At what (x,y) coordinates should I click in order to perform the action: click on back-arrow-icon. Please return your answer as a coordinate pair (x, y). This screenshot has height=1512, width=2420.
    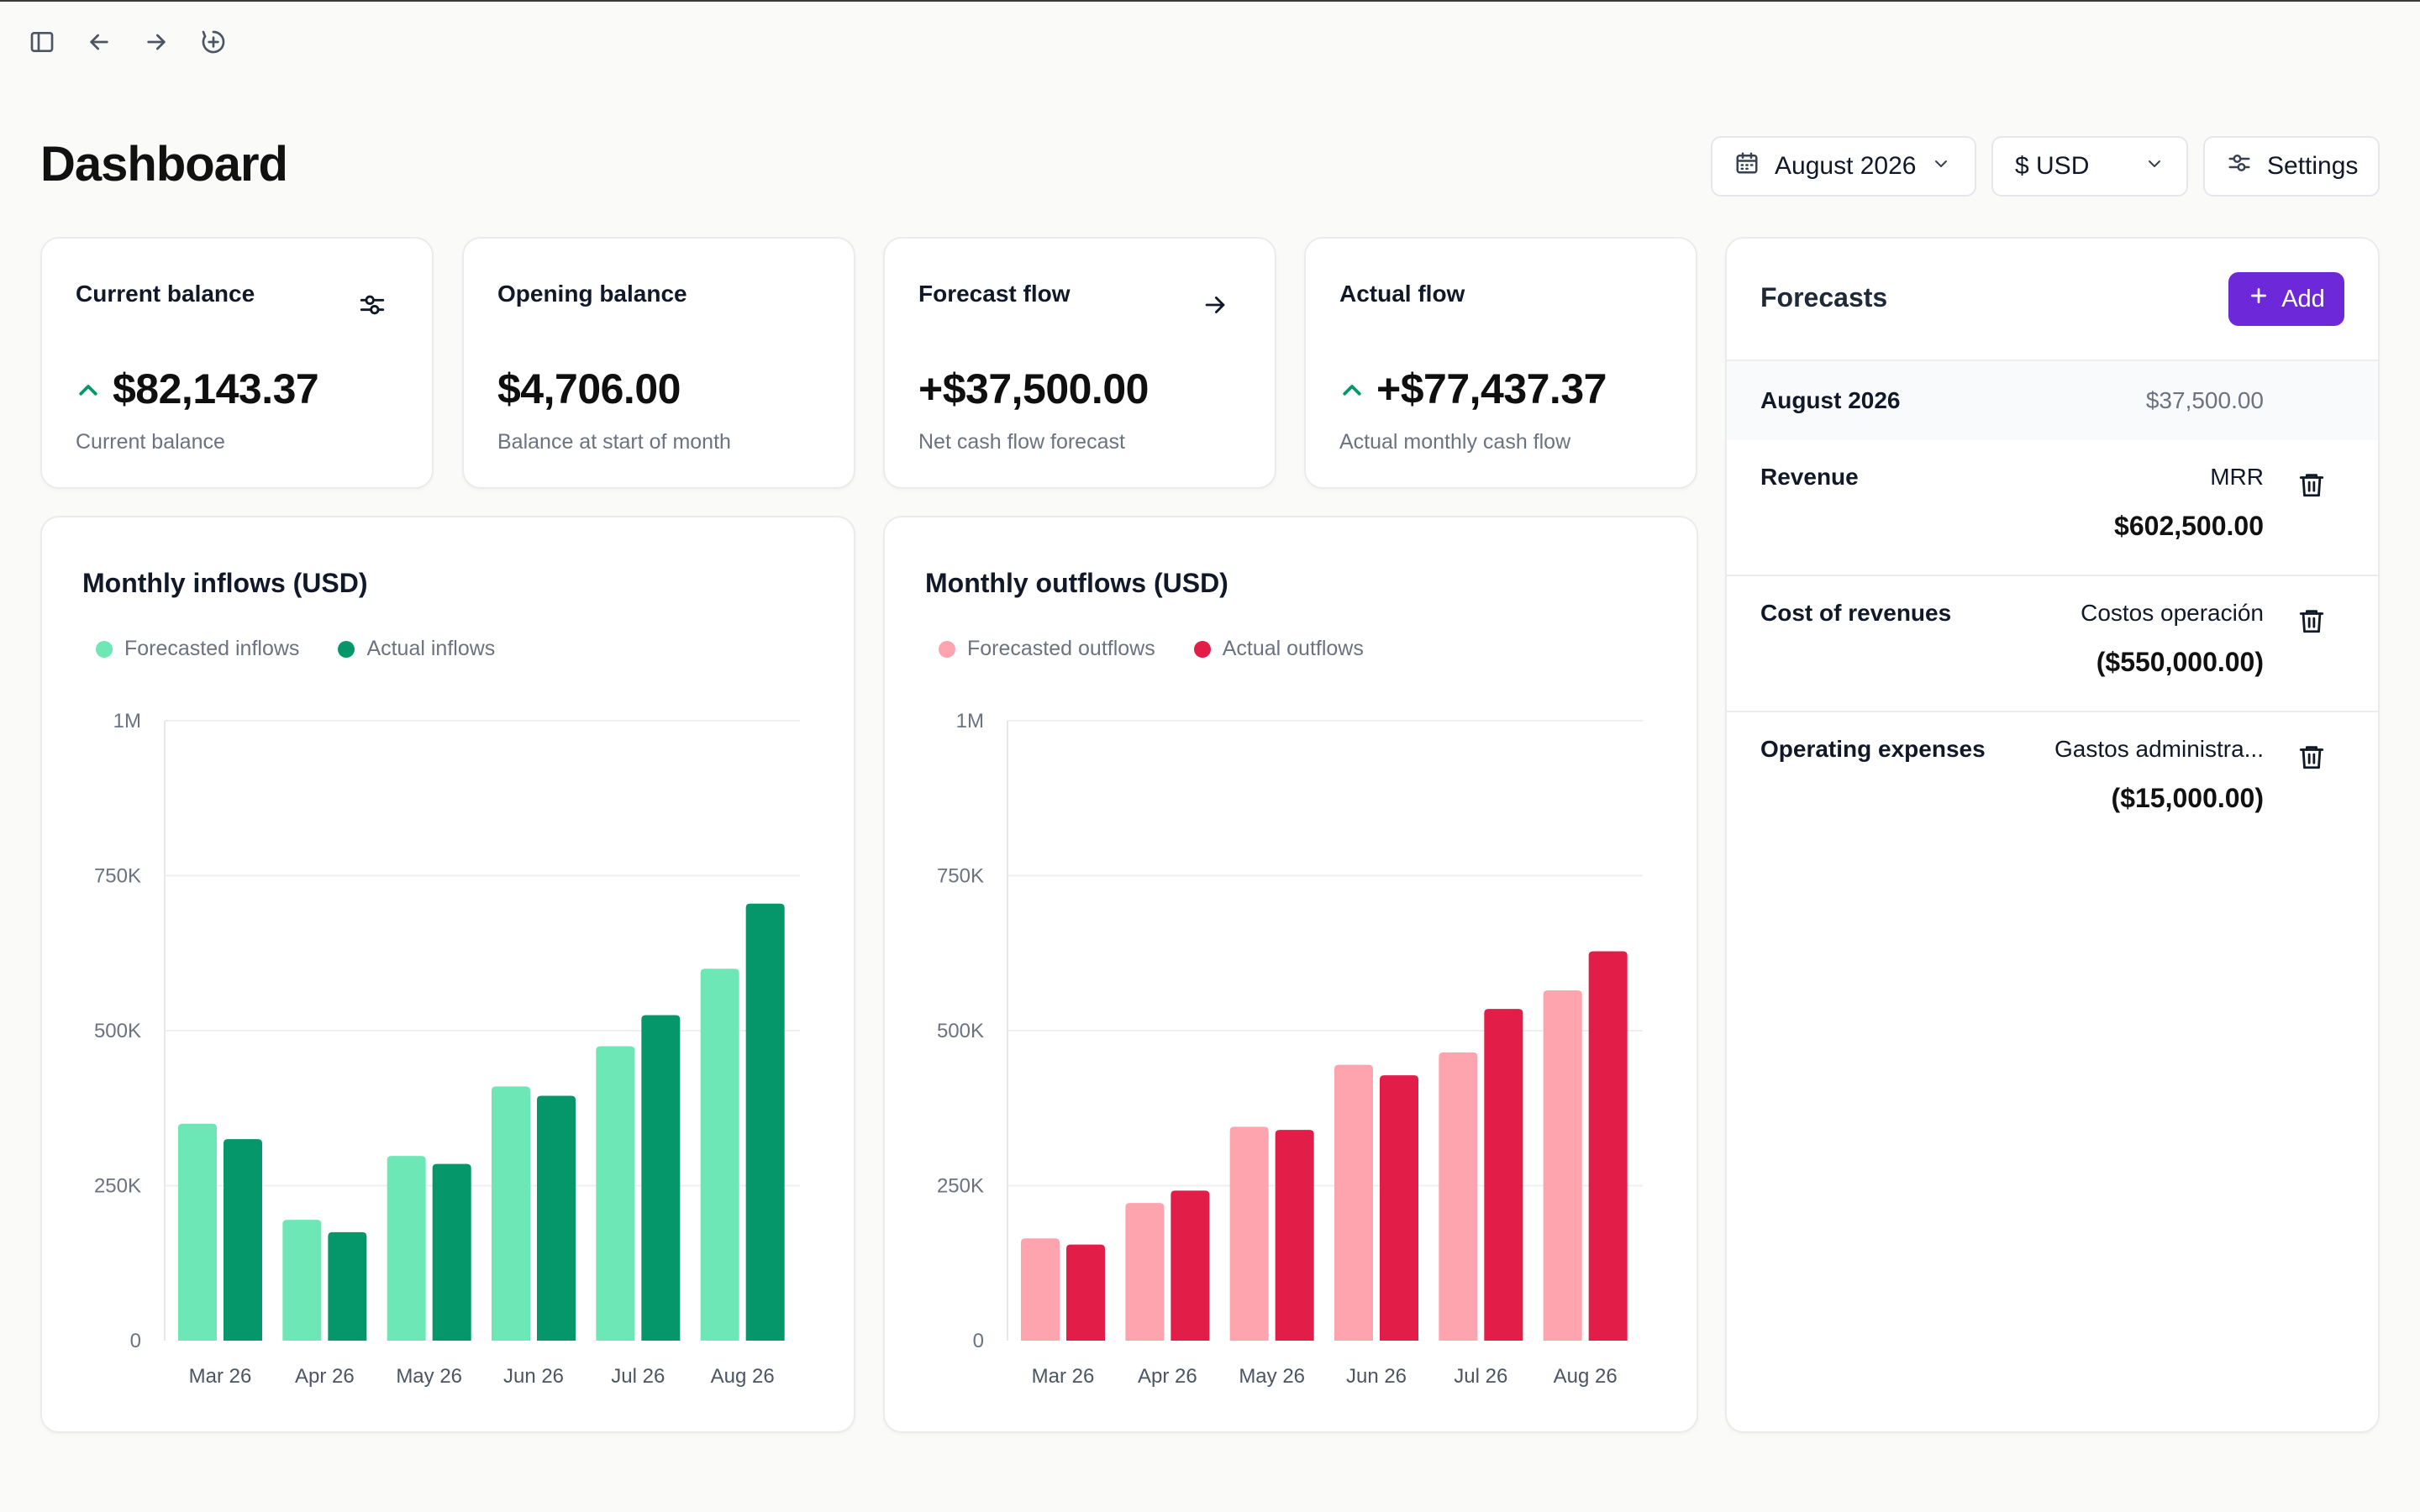
    Looking at the image, I should click on (99, 42).